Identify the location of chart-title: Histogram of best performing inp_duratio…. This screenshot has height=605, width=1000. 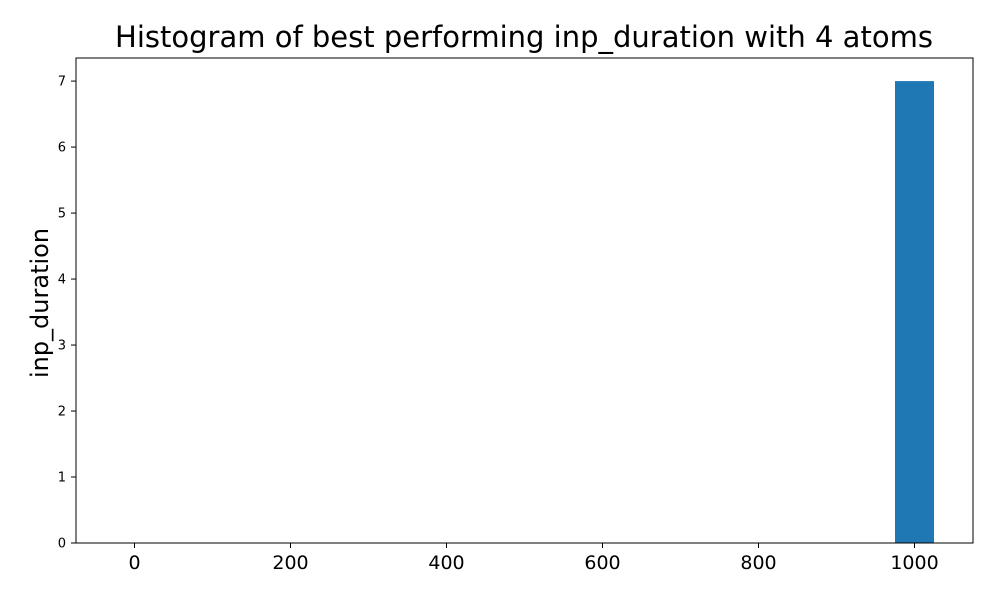
(524, 37).